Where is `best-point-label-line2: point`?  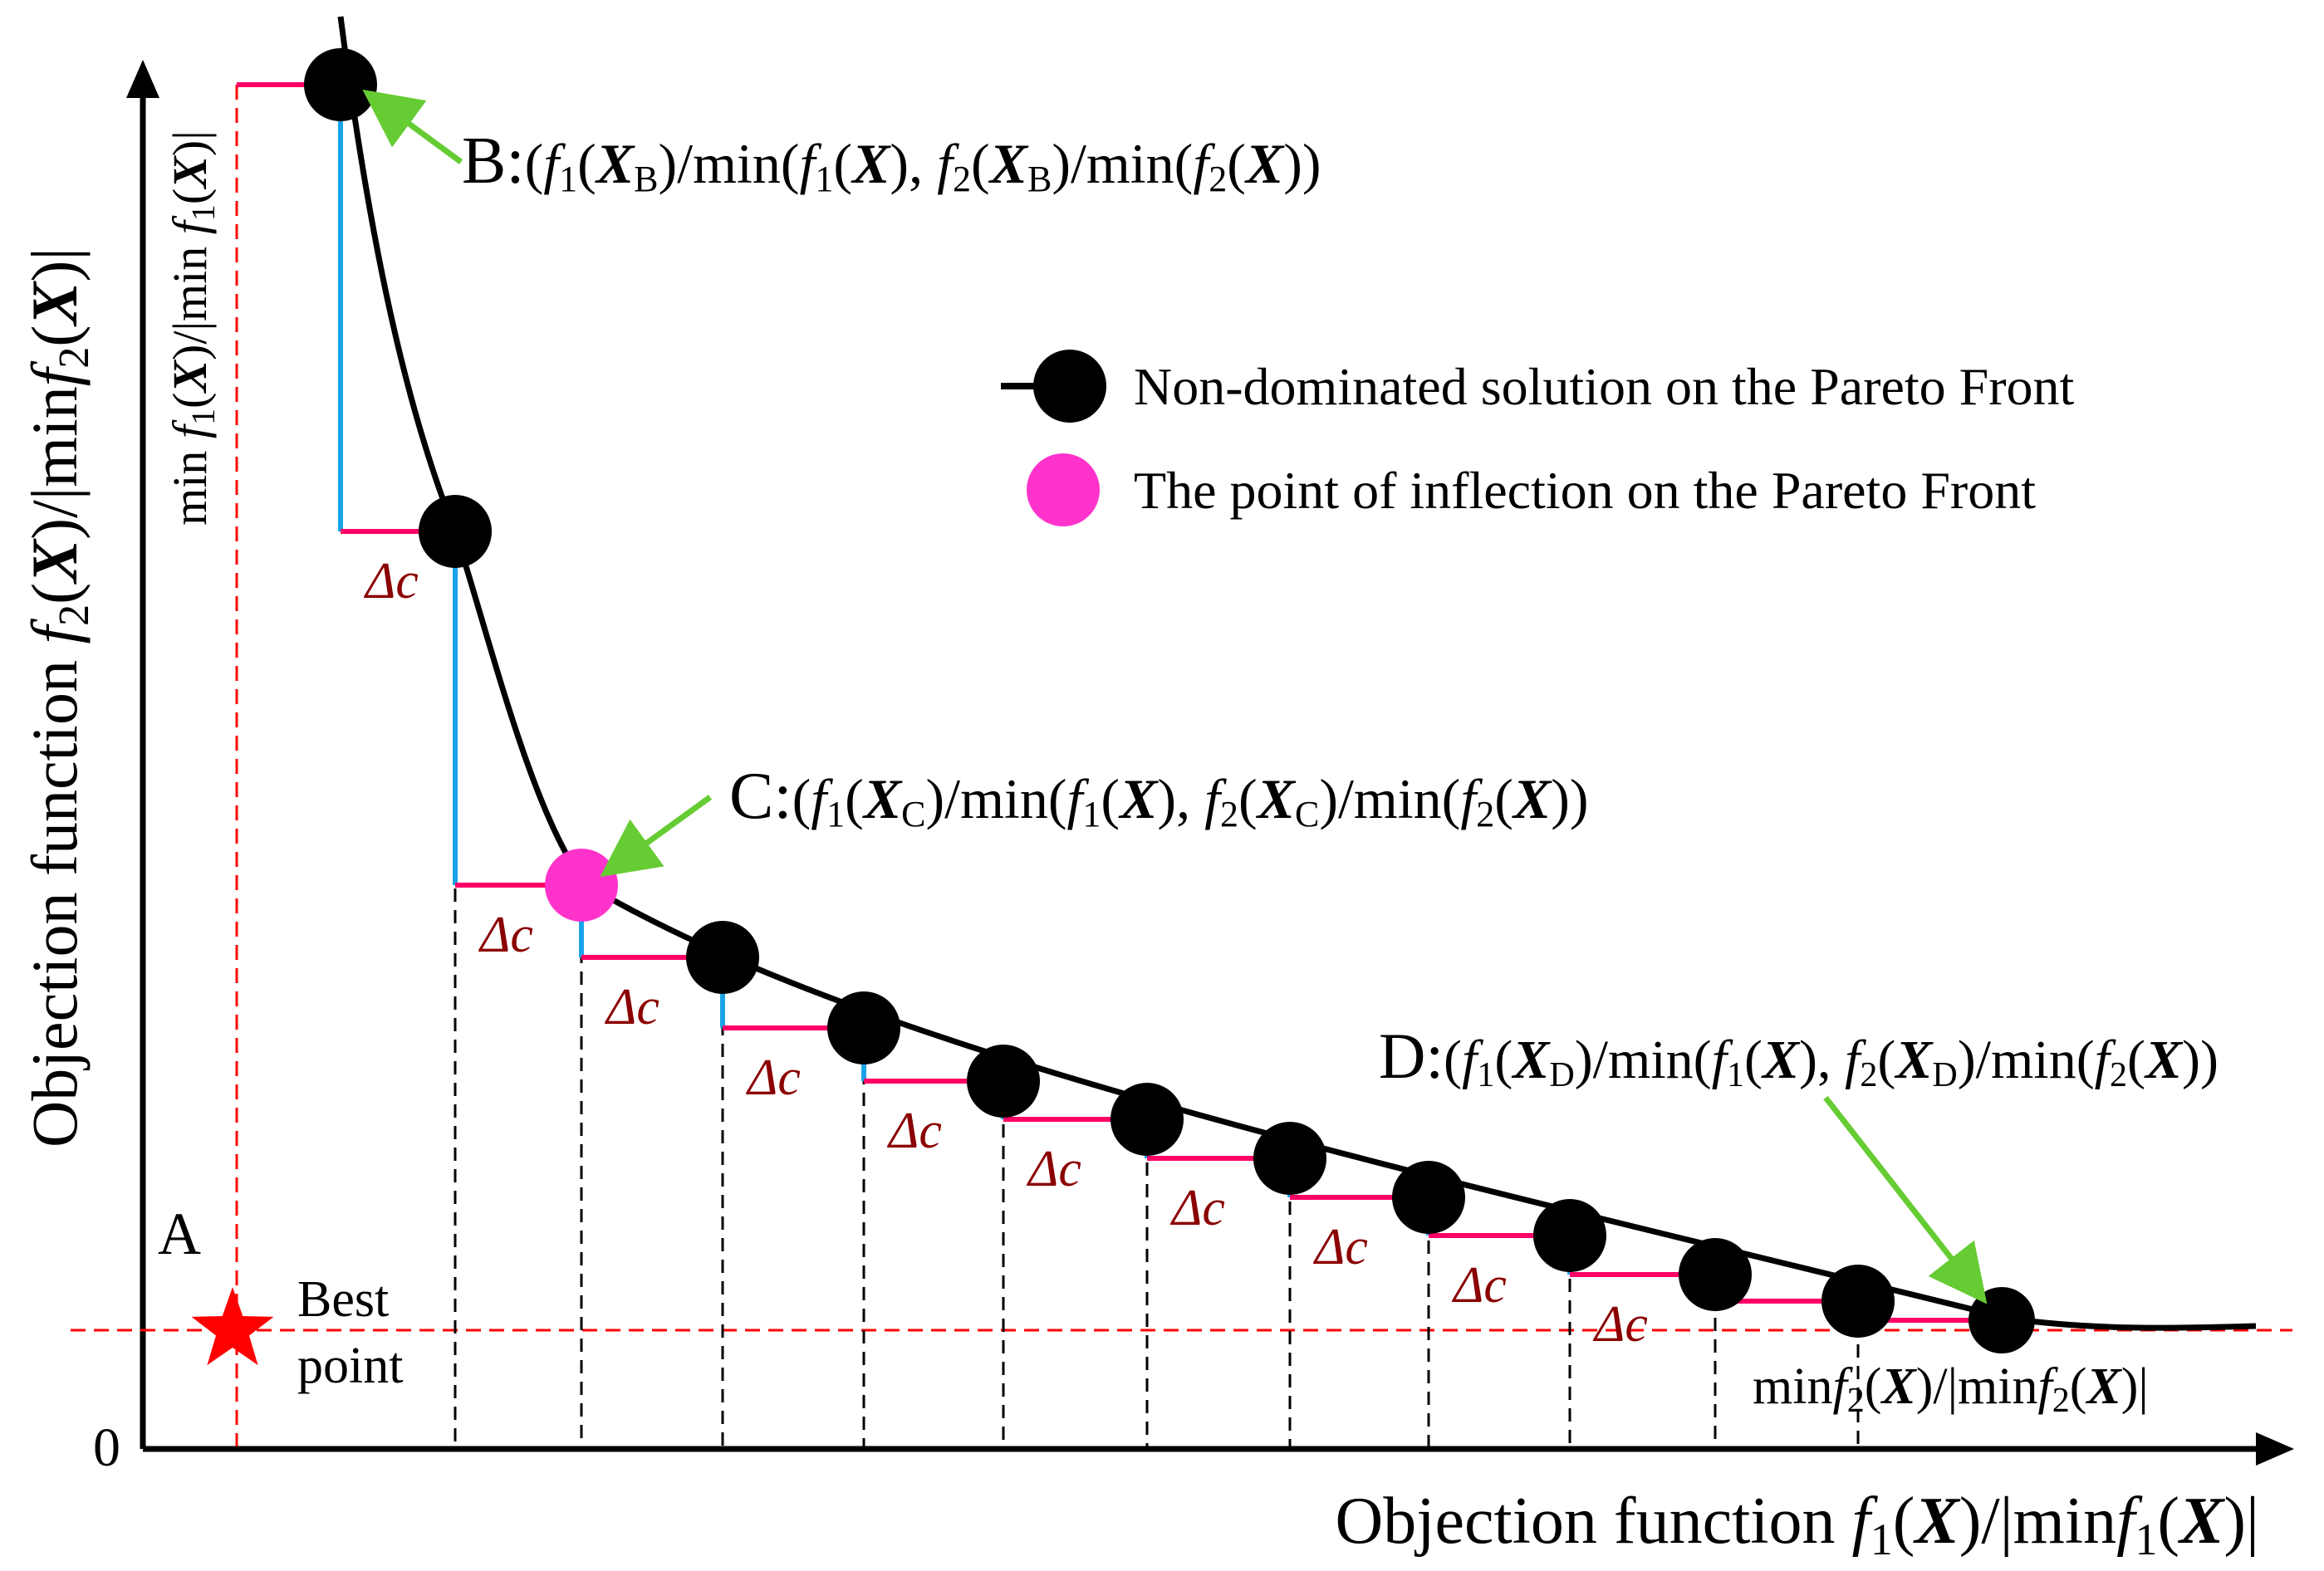
best-point-label-line2: point is located at coordinates (350, 1366).